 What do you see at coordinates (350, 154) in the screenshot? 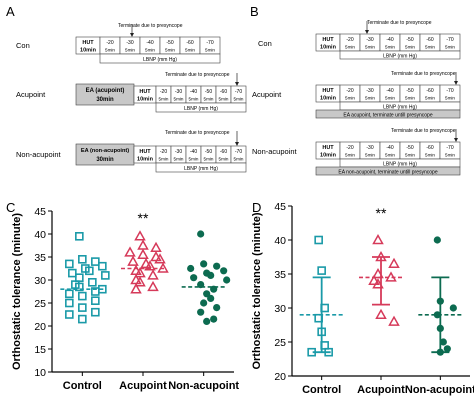
I see `b-non-stage-0-duration: 5min` at bounding box center [350, 154].